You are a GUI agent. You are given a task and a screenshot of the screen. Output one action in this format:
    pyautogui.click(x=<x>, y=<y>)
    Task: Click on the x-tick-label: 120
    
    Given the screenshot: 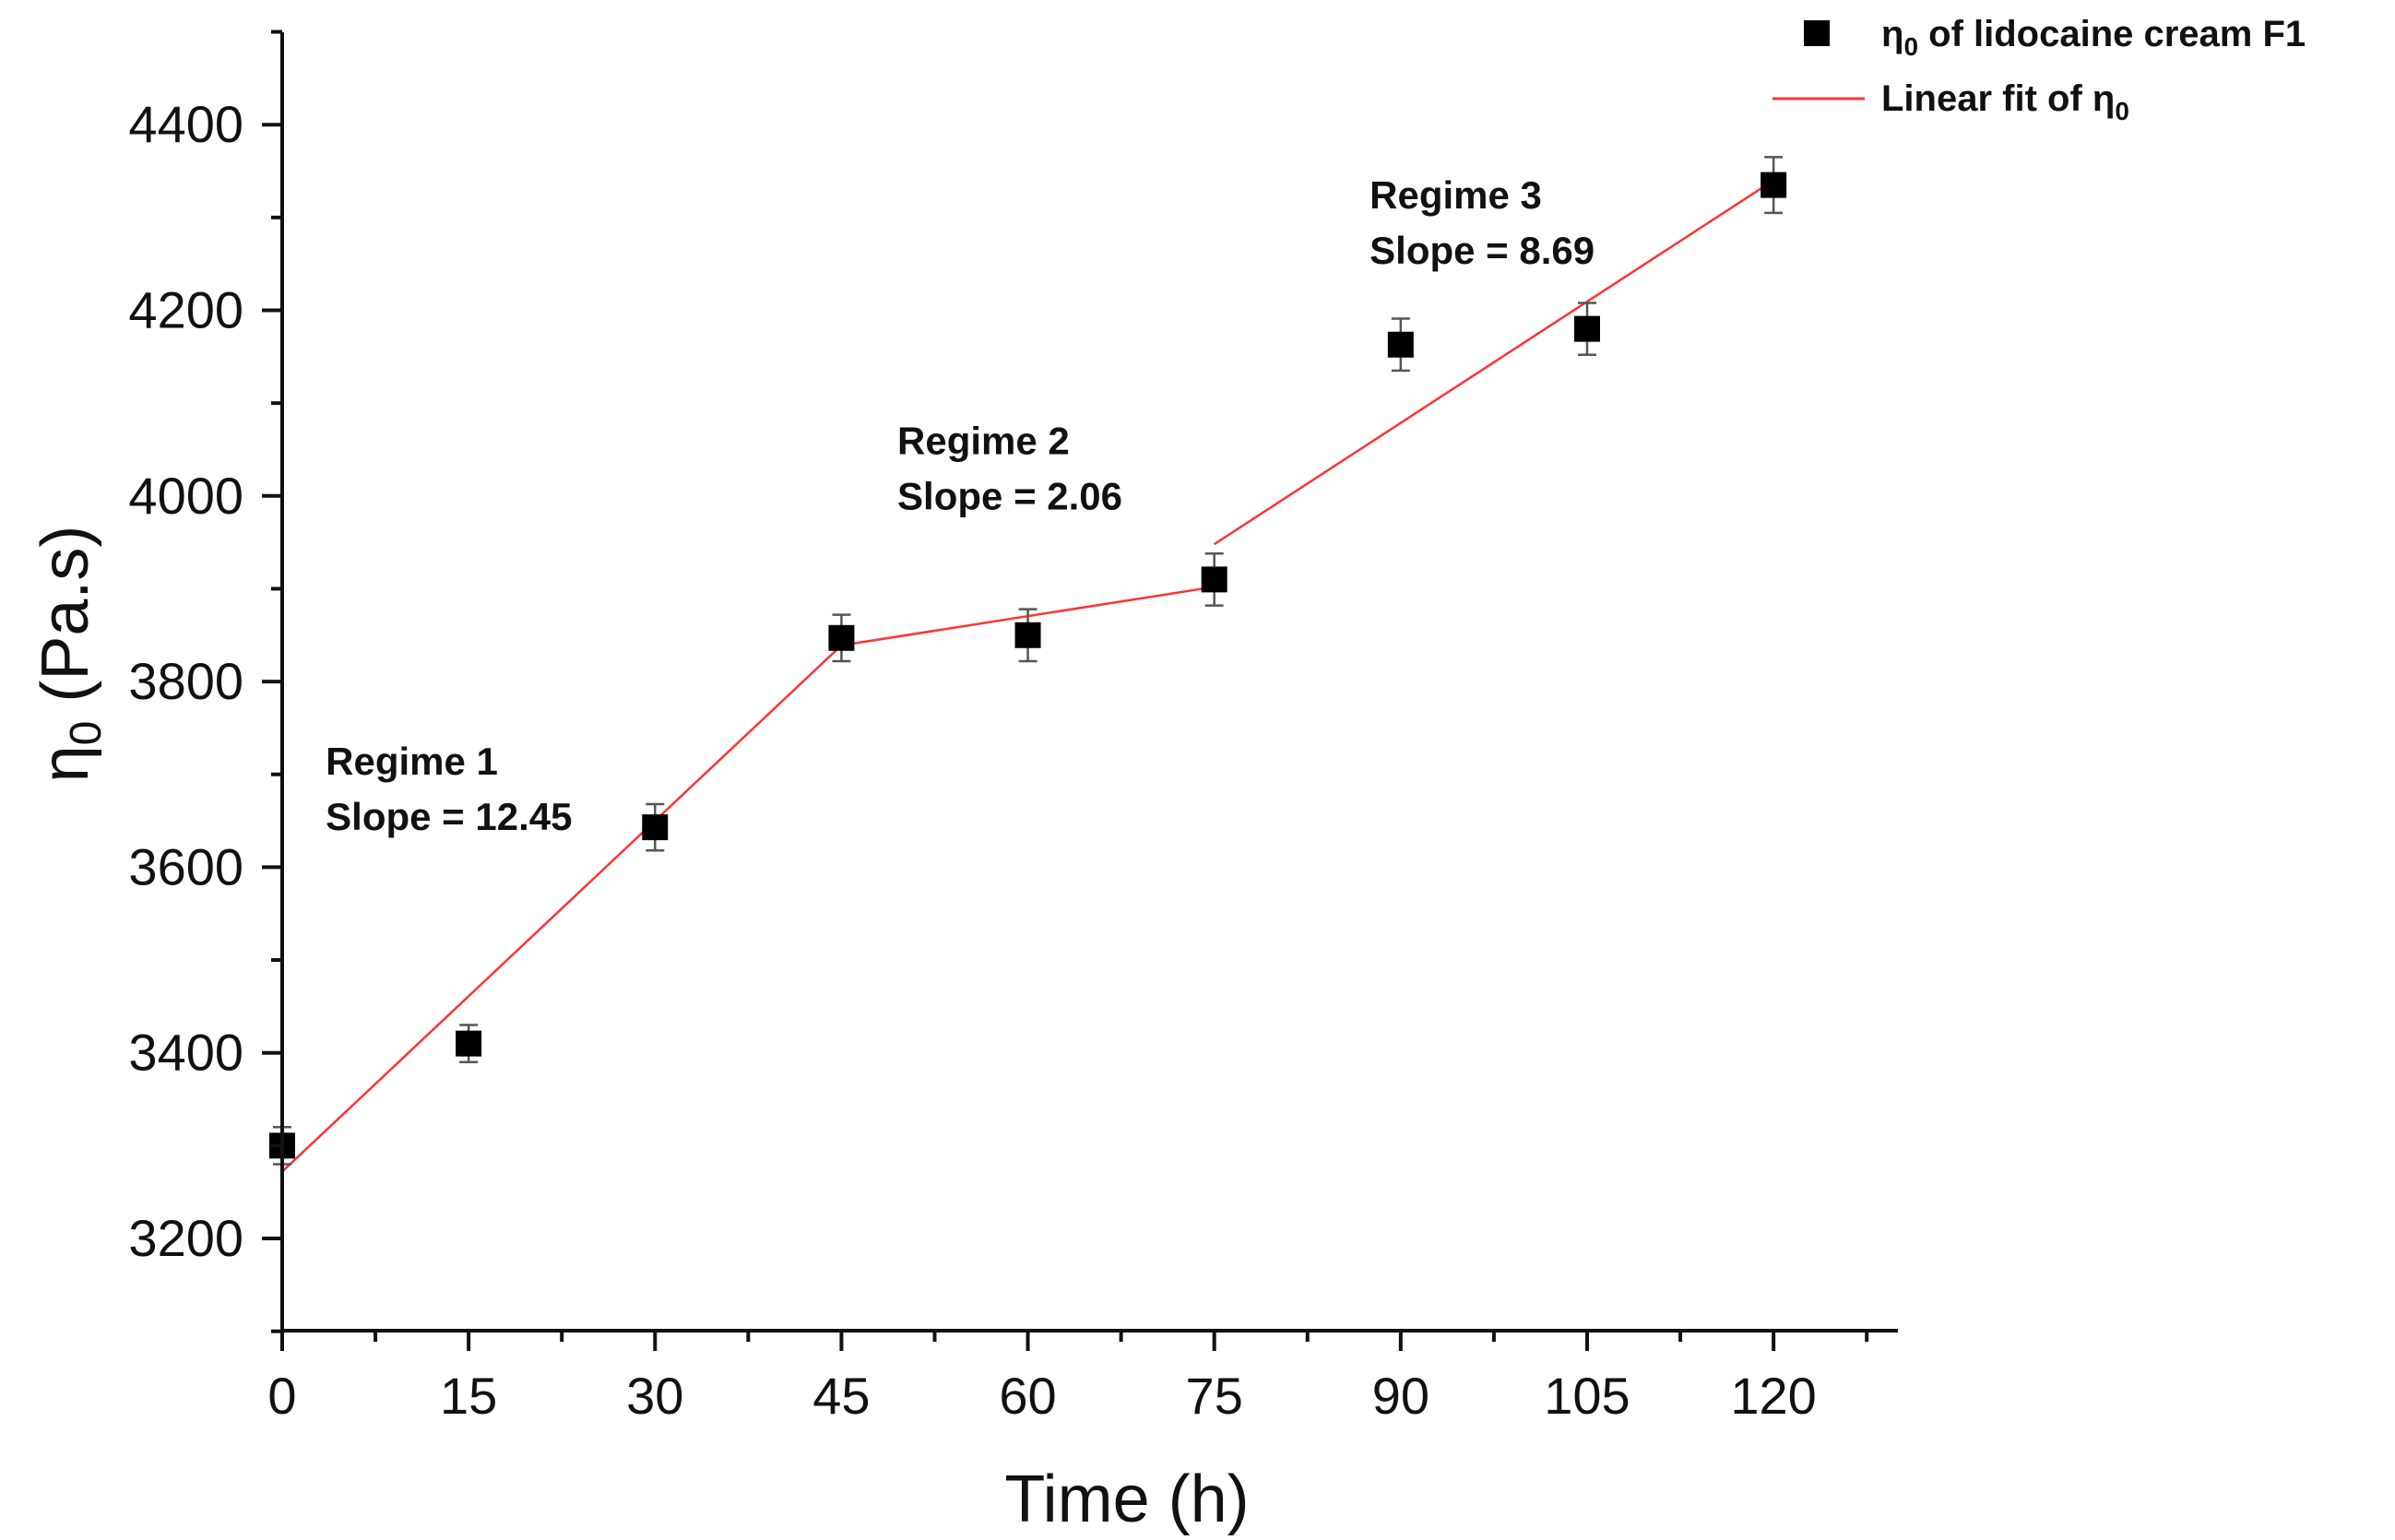 What is the action you would take?
    pyautogui.click(x=1773, y=1396)
    